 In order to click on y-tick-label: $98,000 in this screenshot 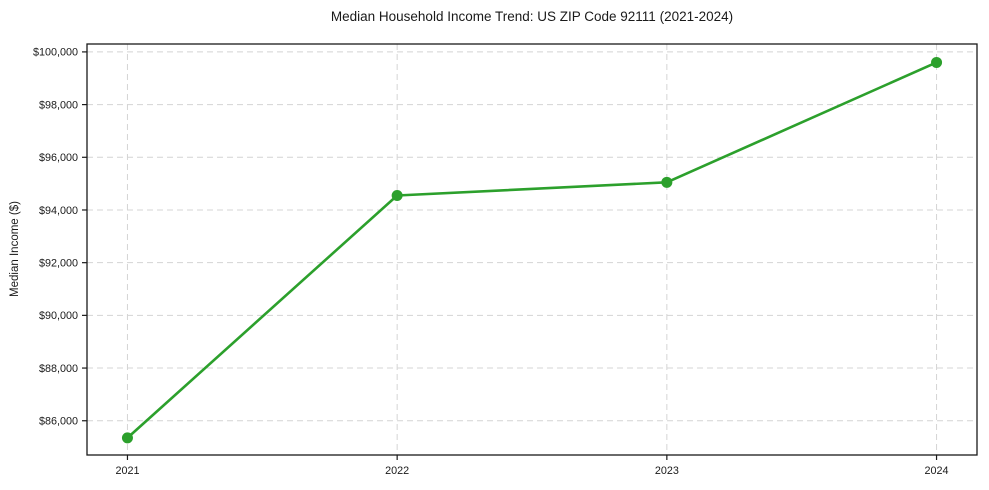, I will do `click(58, 105)`.